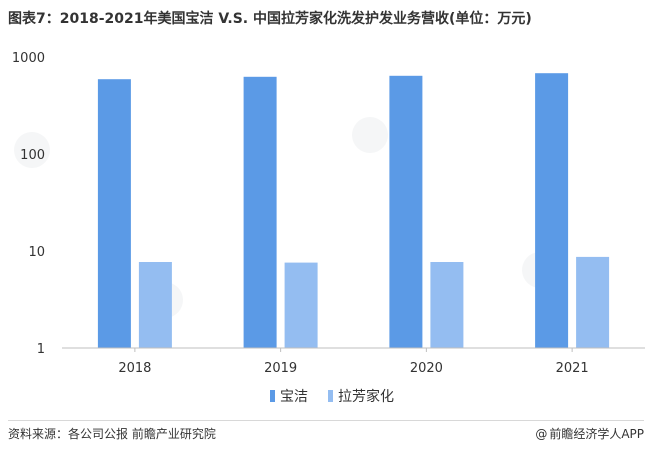 This screenshot has width=652, height=452. Describe the element at coordinates (112, 434) in the screenshot. I see `source-note: 资料来源：各公司公报 前瞻产业研究院` at that location.